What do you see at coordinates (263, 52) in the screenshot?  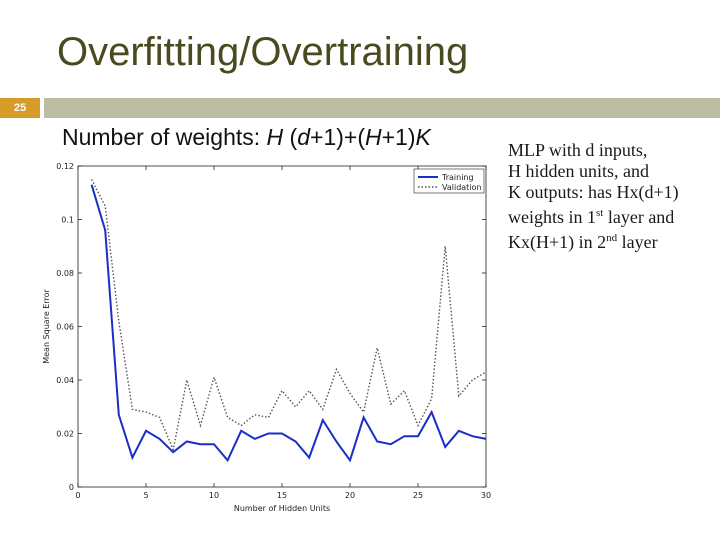 I see `slide-title: Overfitting/Overtraining` at bounding box center [263, 52].